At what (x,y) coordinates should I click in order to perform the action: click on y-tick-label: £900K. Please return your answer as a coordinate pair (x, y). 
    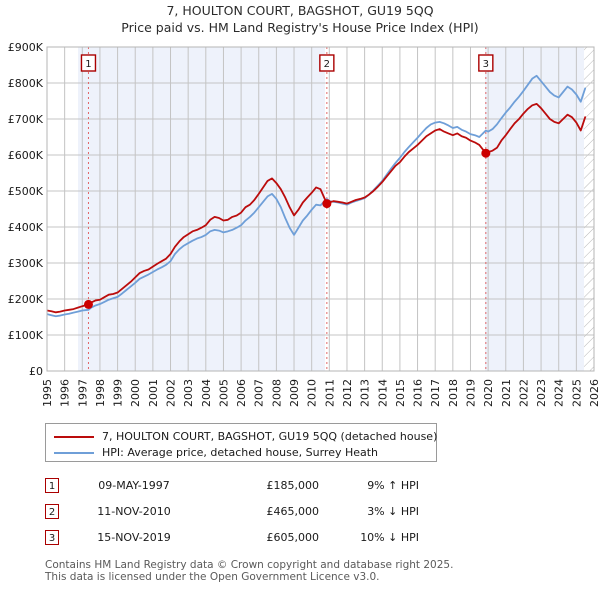
    Looking at the image, I should click on (26, 47).